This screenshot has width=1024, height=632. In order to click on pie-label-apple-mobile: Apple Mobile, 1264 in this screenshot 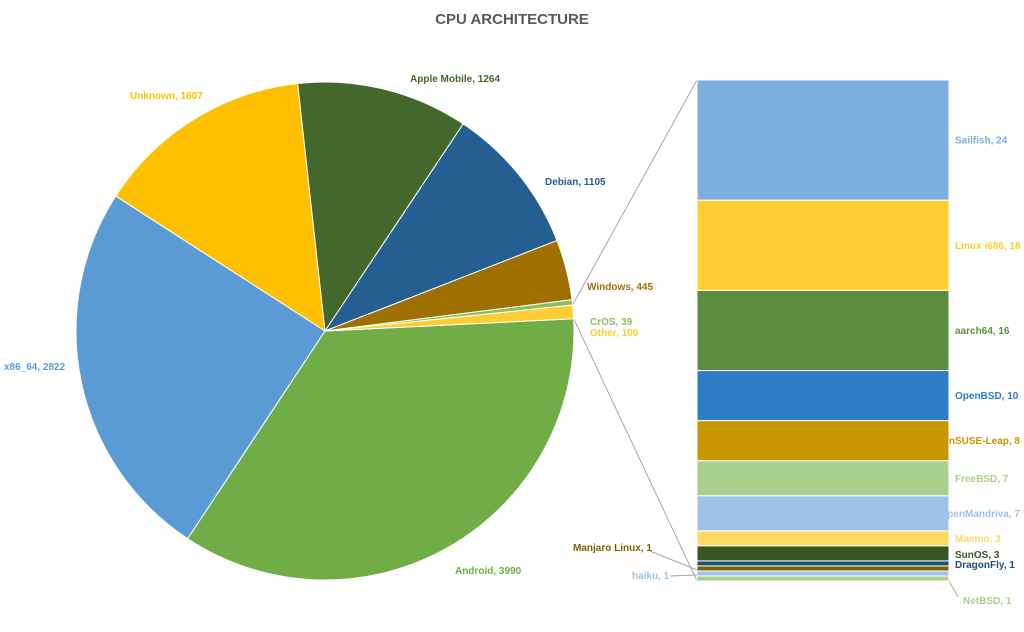, I will do `click(455, 79)`.